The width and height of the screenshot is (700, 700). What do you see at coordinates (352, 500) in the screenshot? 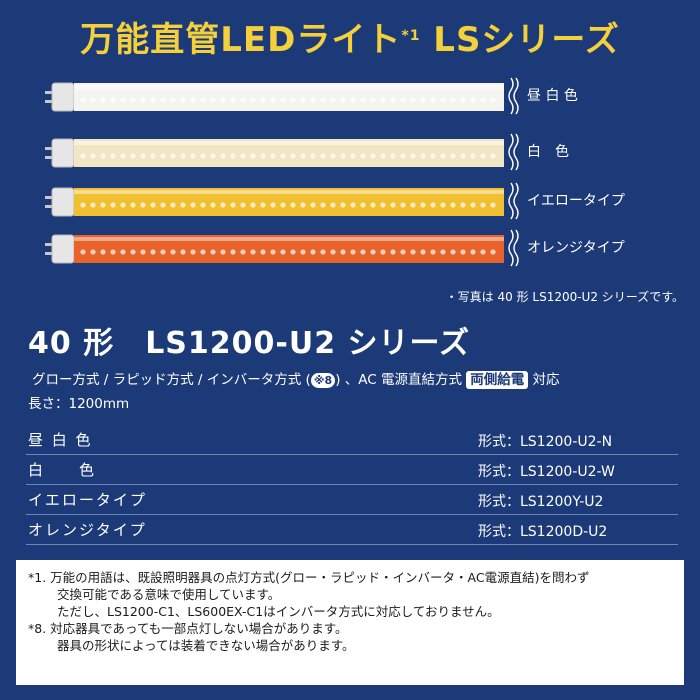
I see `table-row: イエロータイプ 形式：LS1200Y-U2` at bounding box center [352, 500].